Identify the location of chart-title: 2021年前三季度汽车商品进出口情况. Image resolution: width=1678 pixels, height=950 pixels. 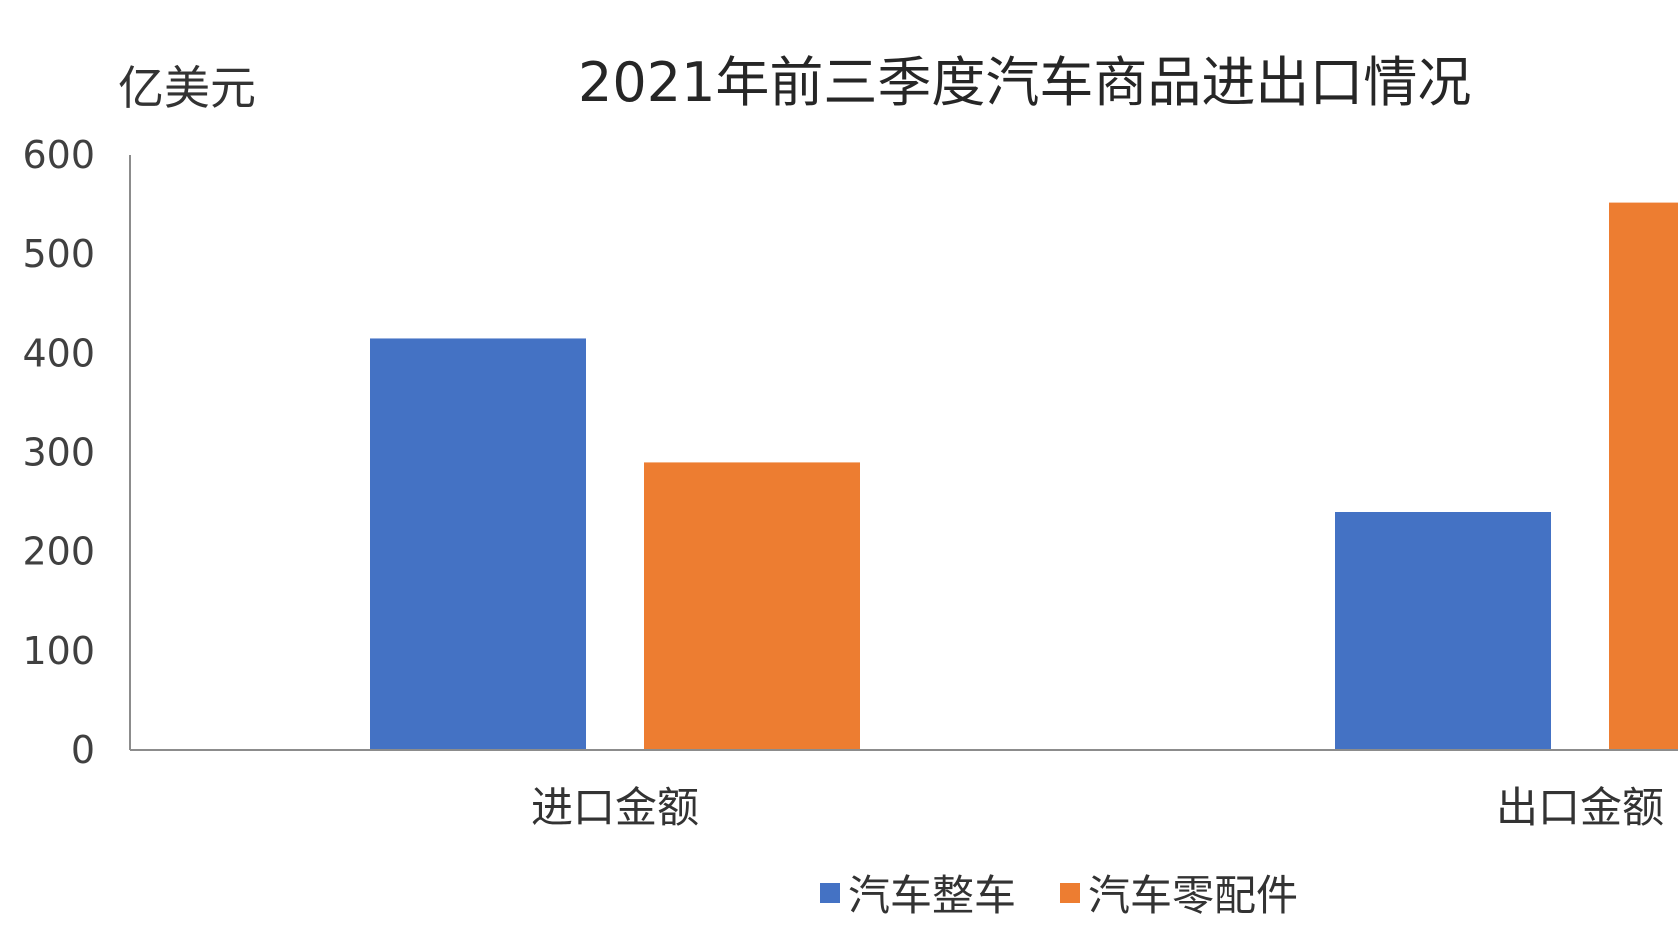
(1025, 82).